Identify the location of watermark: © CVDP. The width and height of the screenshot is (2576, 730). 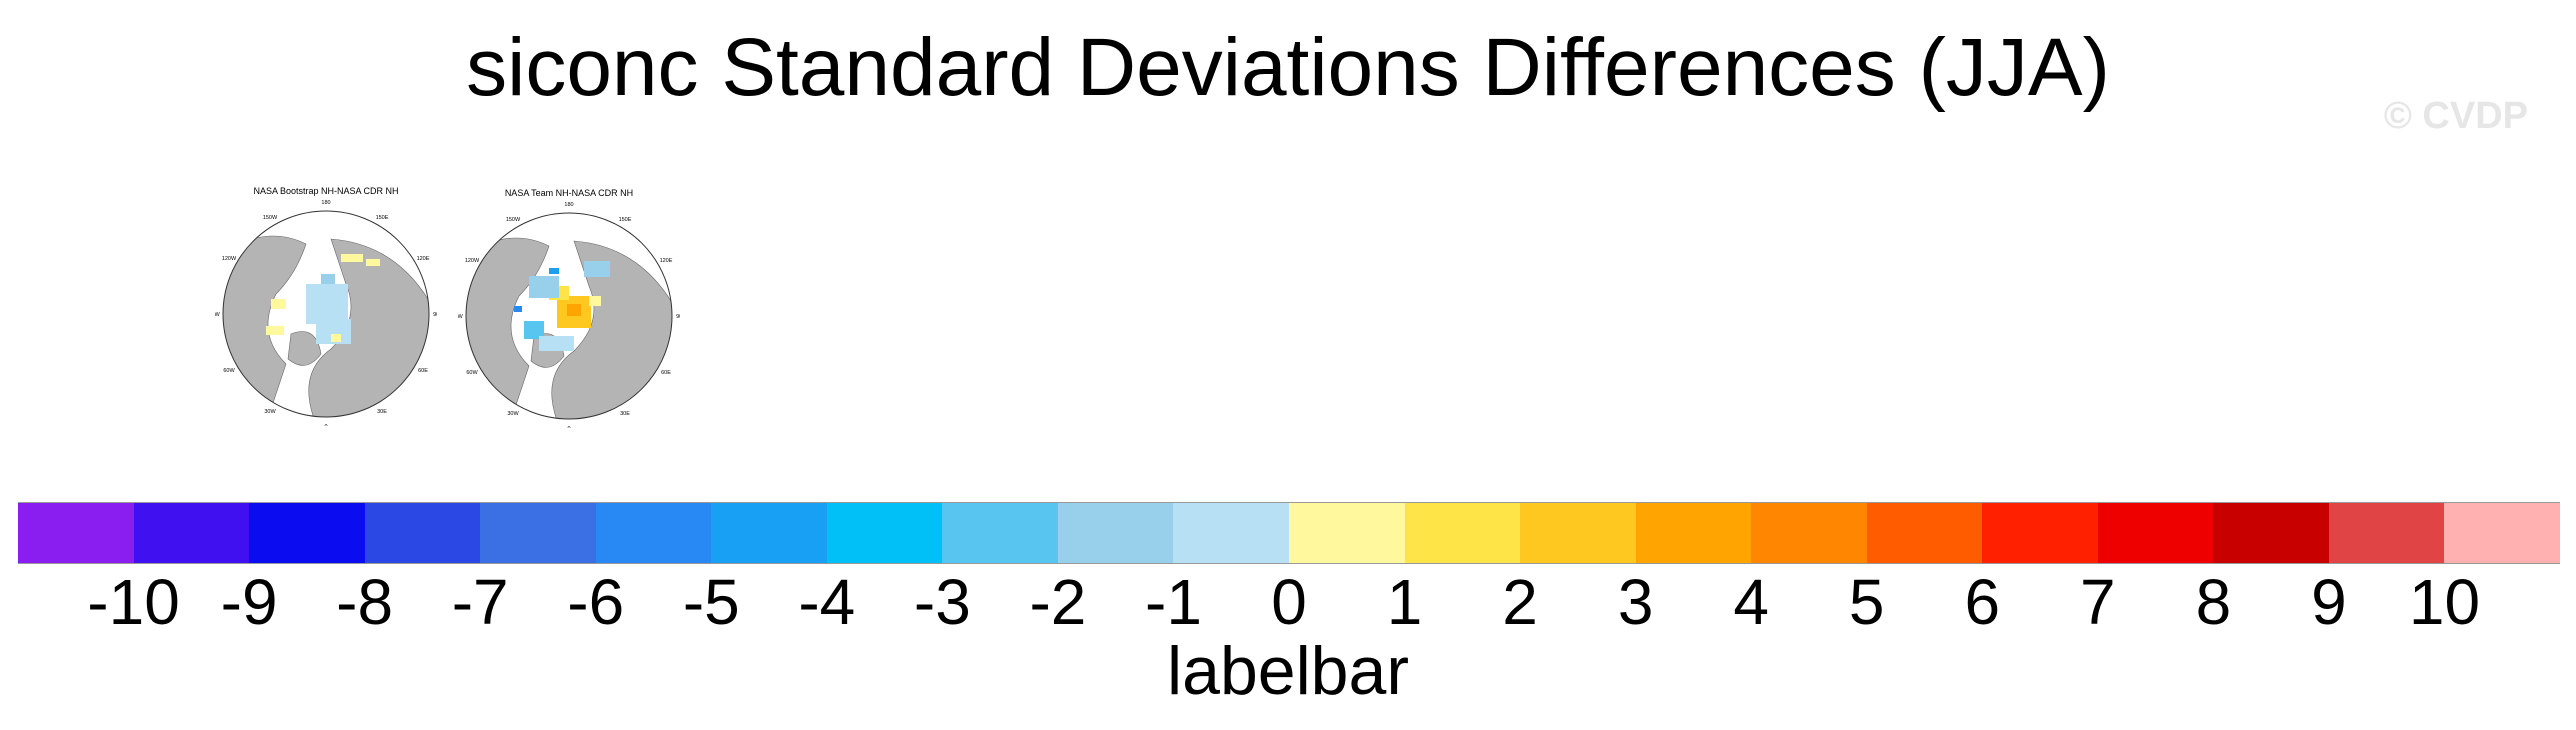
(2455, 116).